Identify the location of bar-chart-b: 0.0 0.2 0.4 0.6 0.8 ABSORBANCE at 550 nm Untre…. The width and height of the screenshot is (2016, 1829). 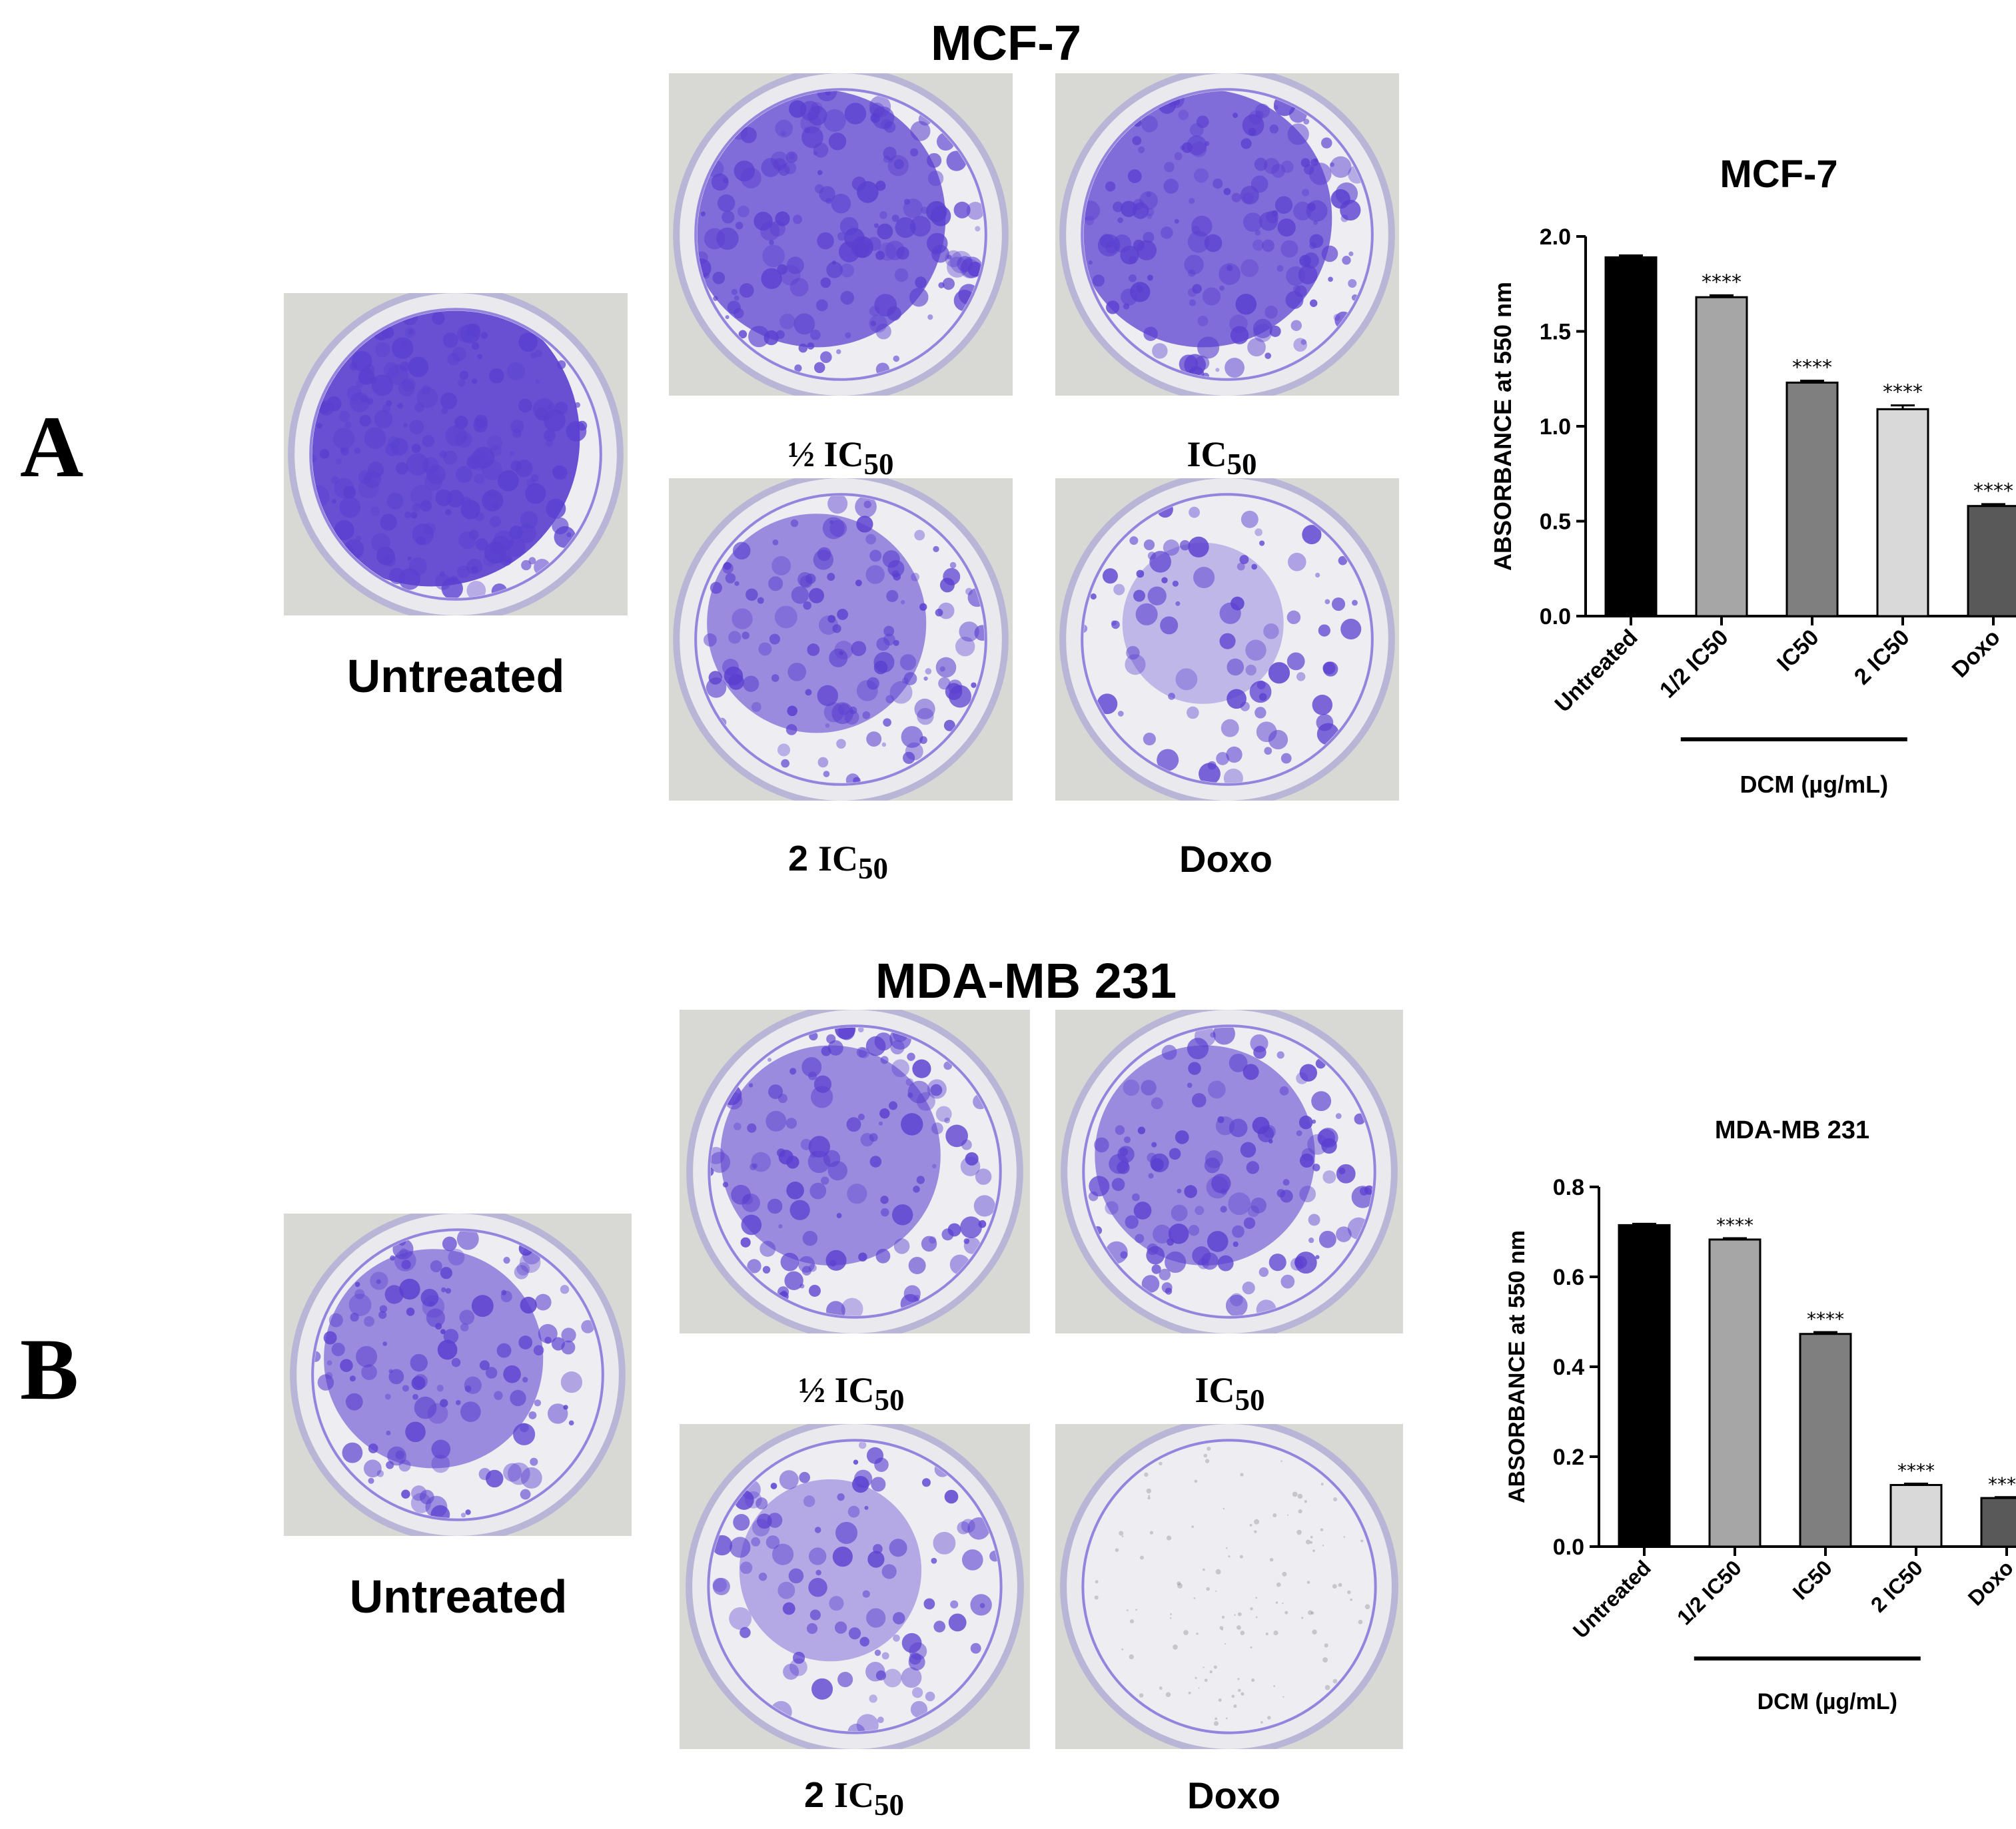
(1731, 1446).